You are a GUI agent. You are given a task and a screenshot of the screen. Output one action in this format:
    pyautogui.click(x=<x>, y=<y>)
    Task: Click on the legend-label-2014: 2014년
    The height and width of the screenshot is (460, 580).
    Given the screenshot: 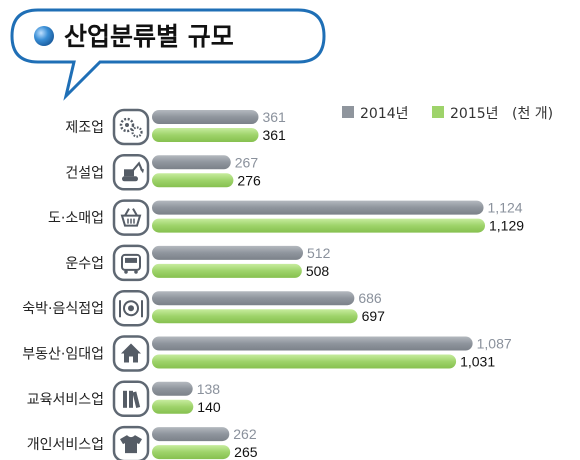 What is the action you would take?
    pyautogui.click(x=384, y=114)
    